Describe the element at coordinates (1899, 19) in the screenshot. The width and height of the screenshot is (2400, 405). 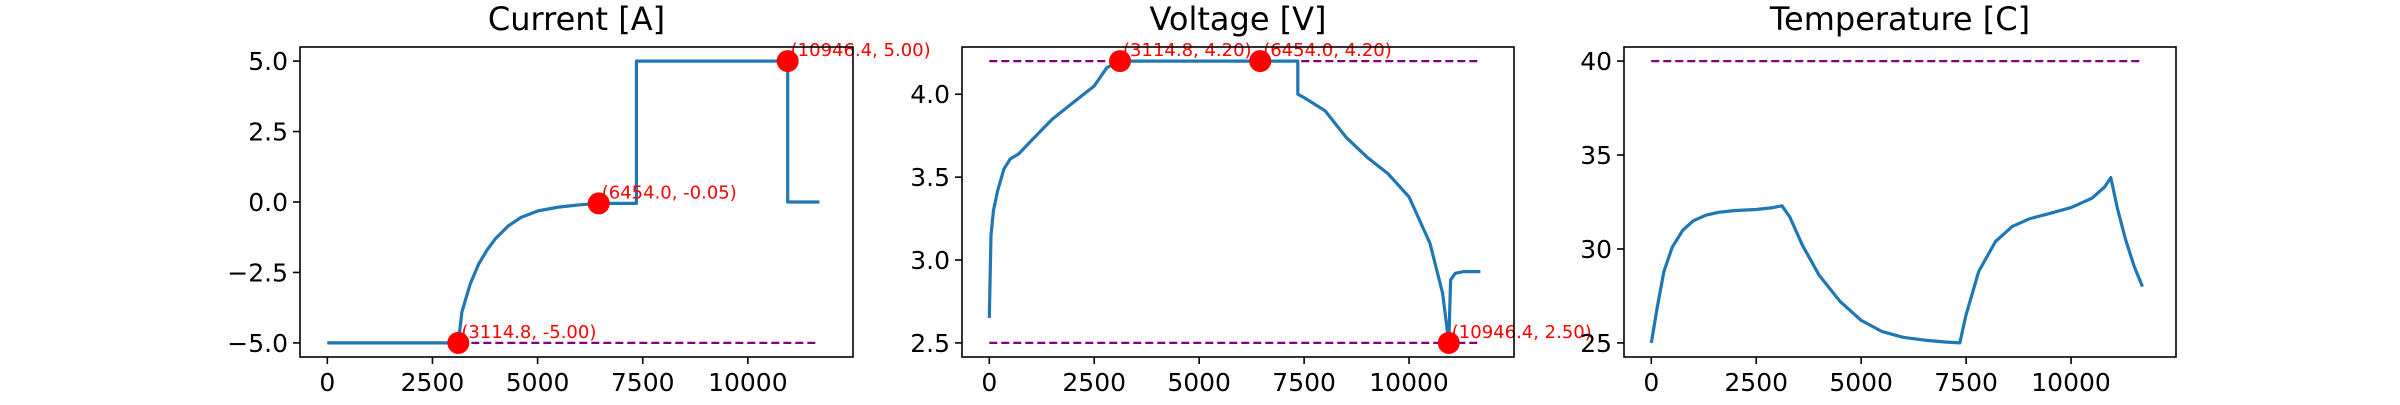
I see `chart-title: Temperature [C]` at that location.